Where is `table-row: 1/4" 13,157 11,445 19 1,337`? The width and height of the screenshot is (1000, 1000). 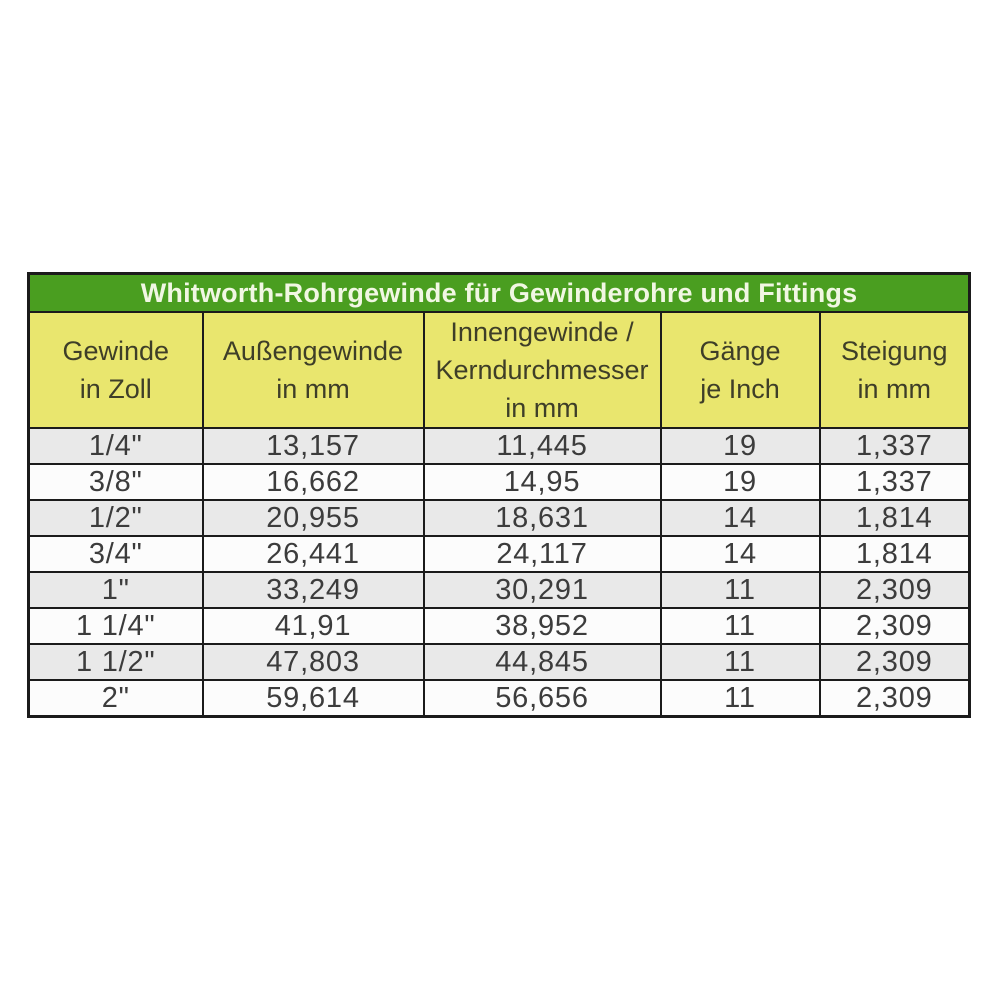 table-row: 1/4" 13,157 11,445 19 1,337 is located at coordinates (499, 446).